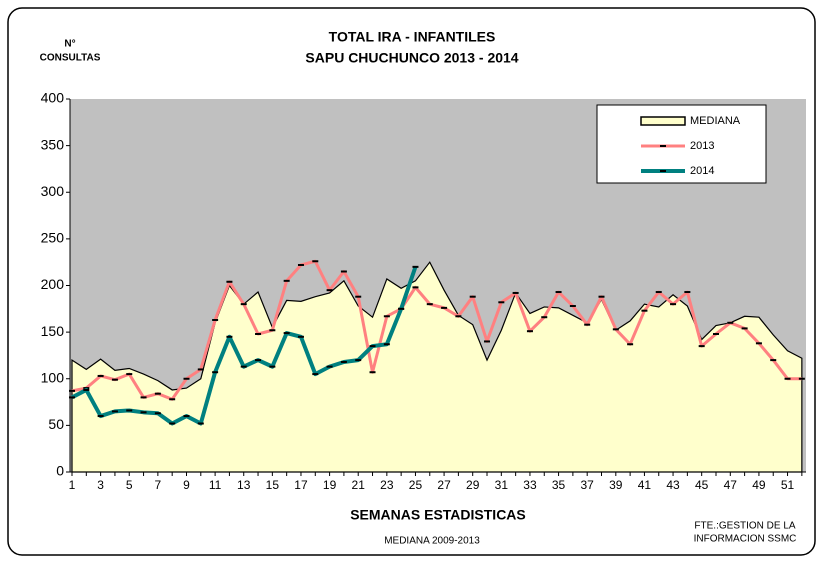 The image size is (824, 563). Describe the element at coordinates (387, 485) in the screenshot. I see `x-tick-label: 23` at that location.